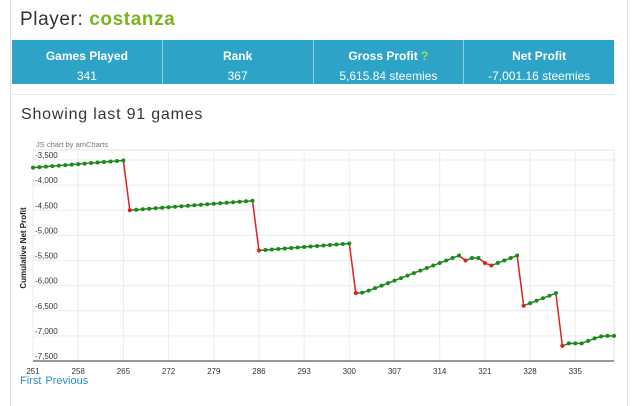 The width and height of the screenshot is (640, 406). What do you see at coordinates (539, 56) in the screenshot?
I see `stat-label: Net Profit` at bounding box center [539, 56].